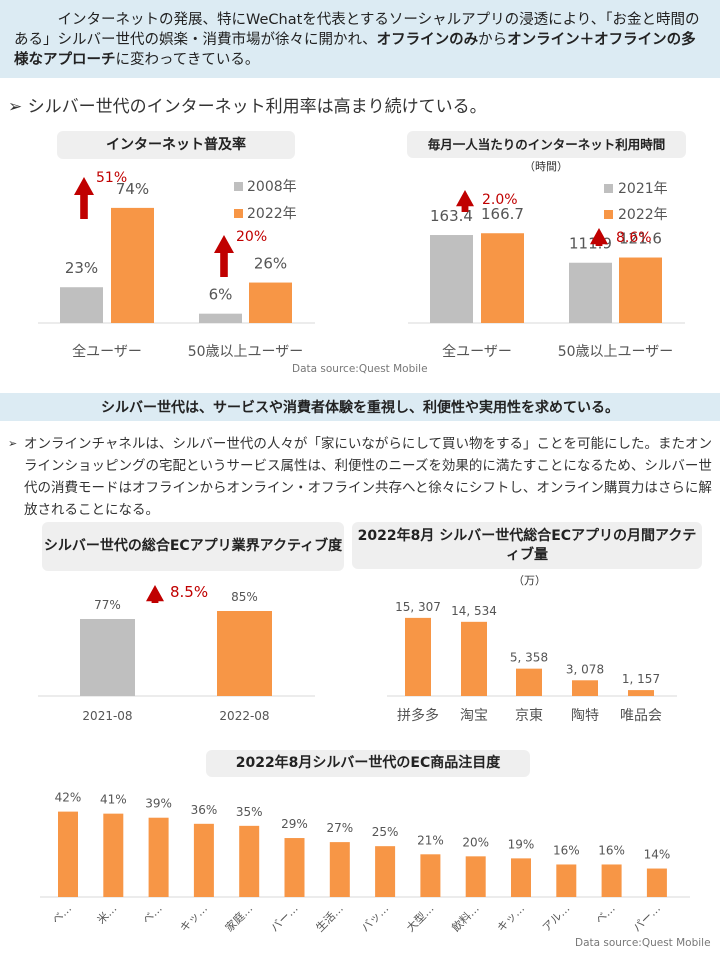 The image size is (720, 960). What do you see at coordinates (634, 238) in the screenshot?
I see `growth-label: 8.6%` at bounding box center [634, 238].